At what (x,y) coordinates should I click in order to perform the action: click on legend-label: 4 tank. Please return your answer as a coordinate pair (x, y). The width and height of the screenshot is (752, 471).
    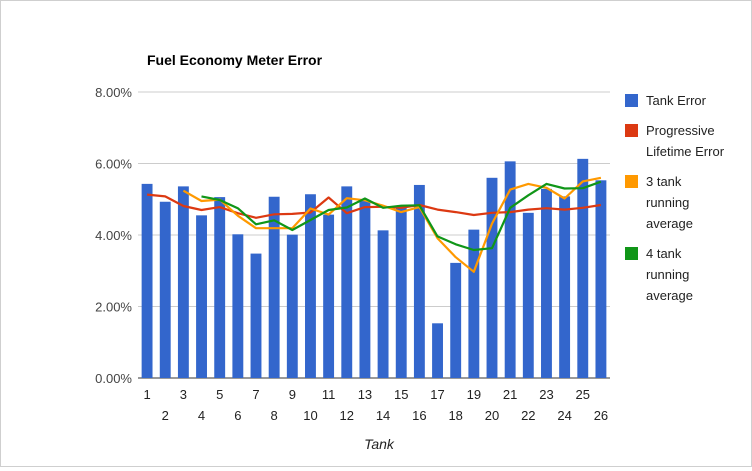
    Looking at the image, I should click on (664, 253).